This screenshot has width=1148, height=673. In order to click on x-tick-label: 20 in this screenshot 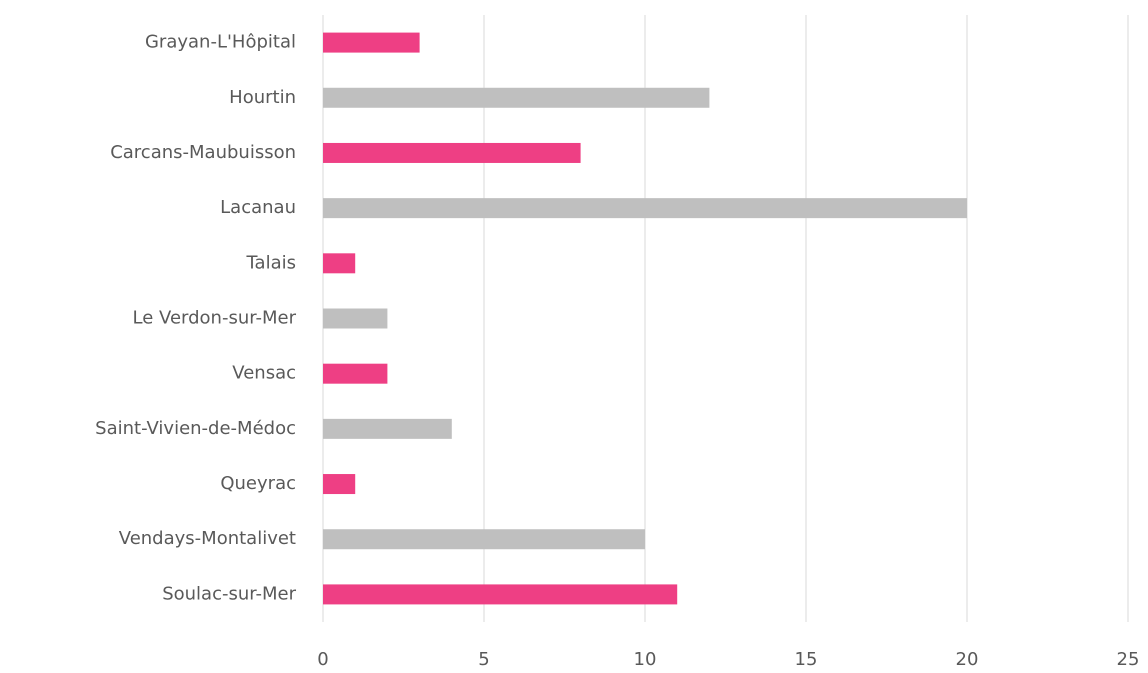, I will do `click(967, 659)`.